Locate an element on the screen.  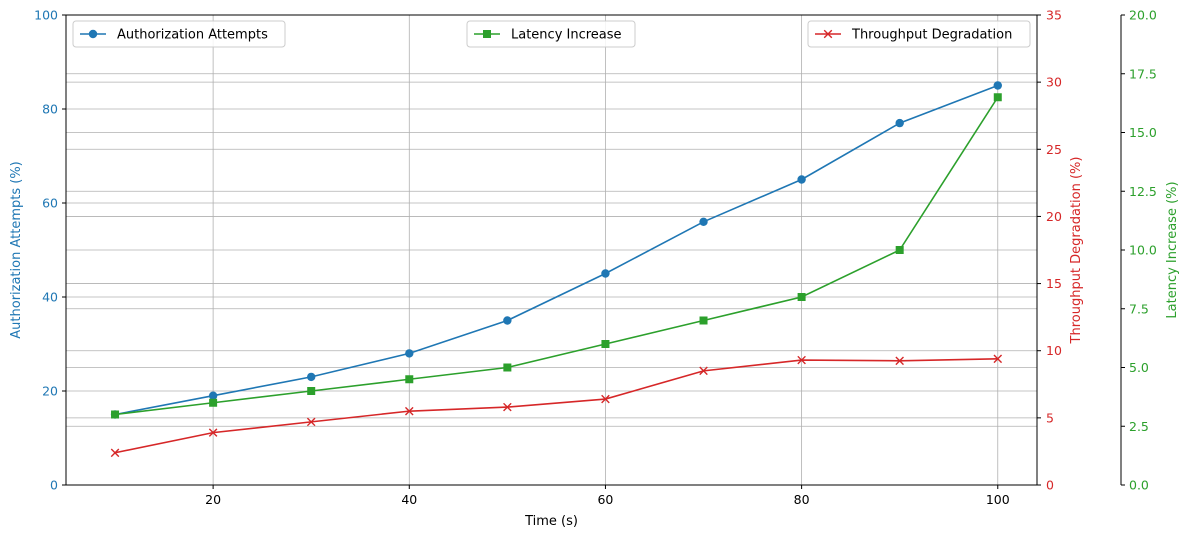
left-axis-title: Authorization Attempts (%) is located at coordinates (16, 249).